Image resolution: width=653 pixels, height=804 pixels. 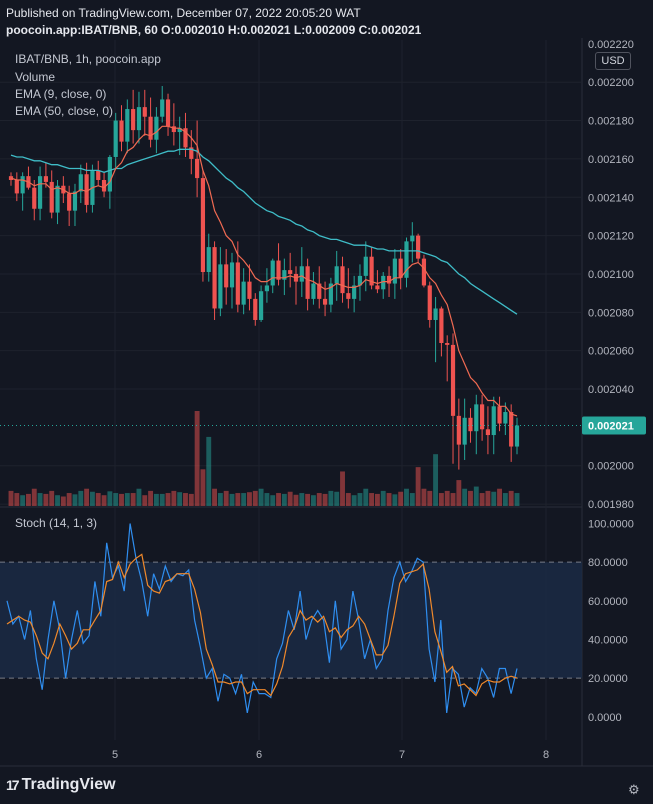 I want to click on currency-button: USD, so click(x=613, y=61).